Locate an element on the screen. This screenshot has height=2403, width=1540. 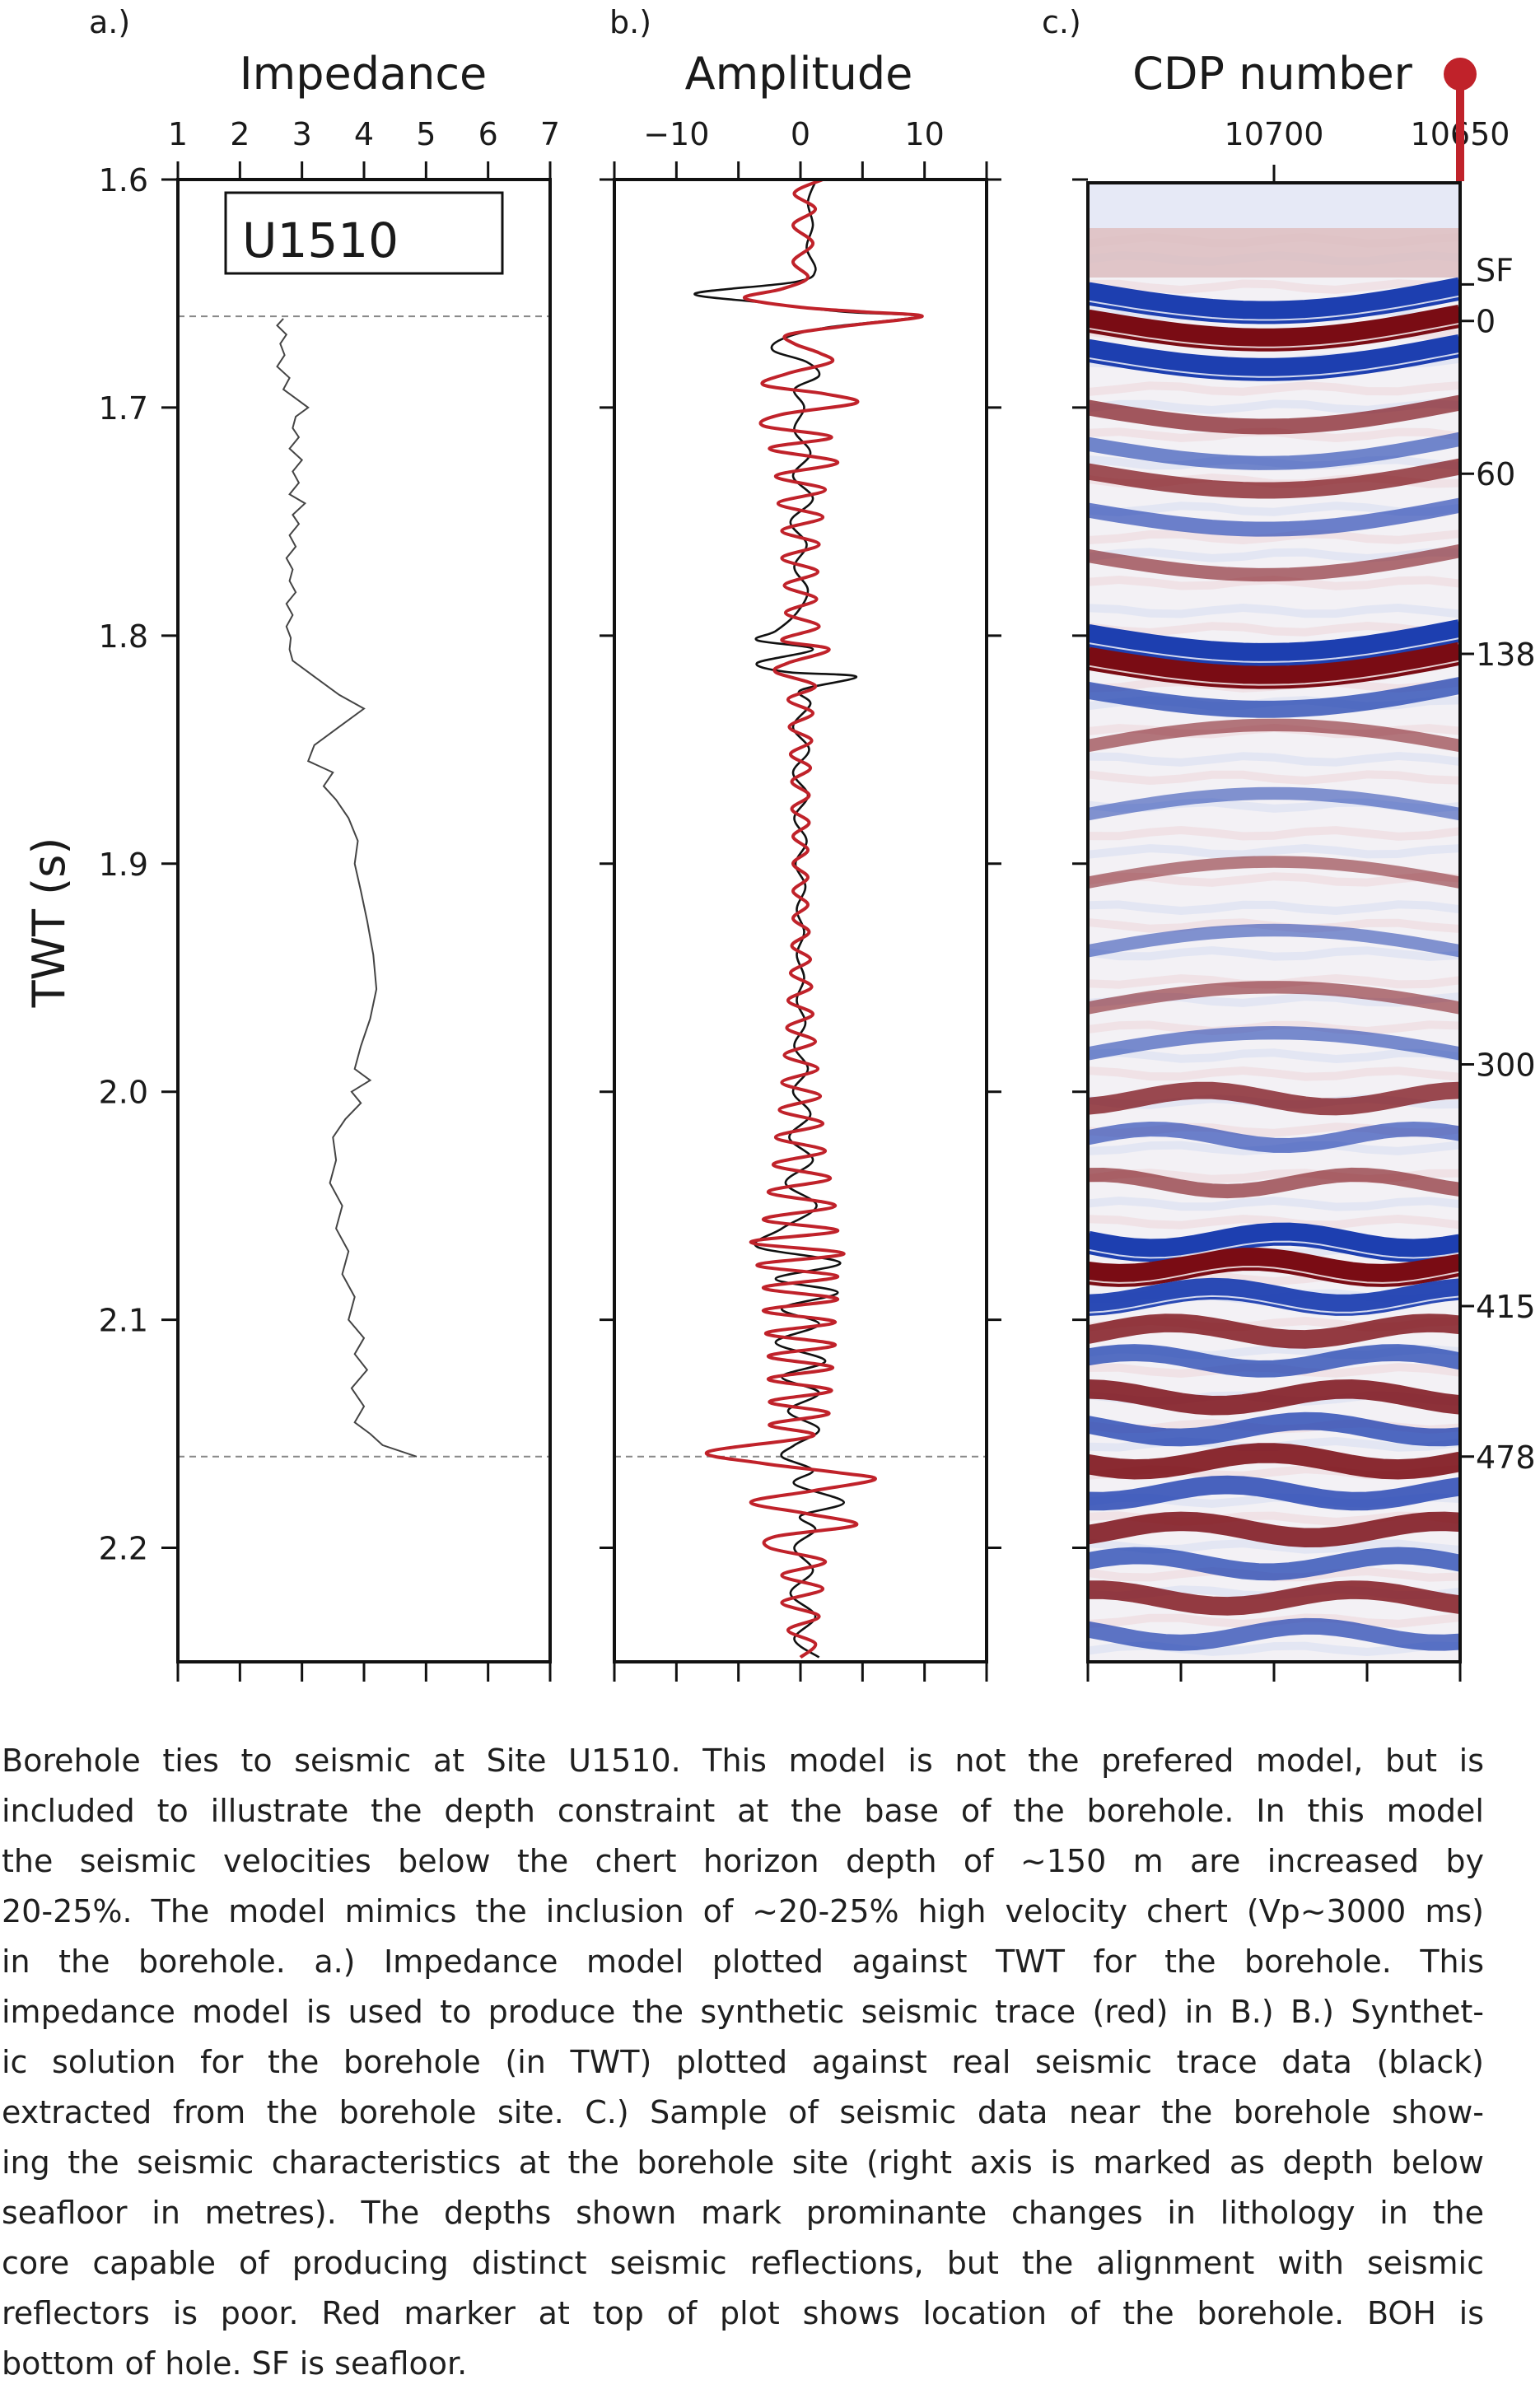
seismic-section is located at coordinates (1274, 922).